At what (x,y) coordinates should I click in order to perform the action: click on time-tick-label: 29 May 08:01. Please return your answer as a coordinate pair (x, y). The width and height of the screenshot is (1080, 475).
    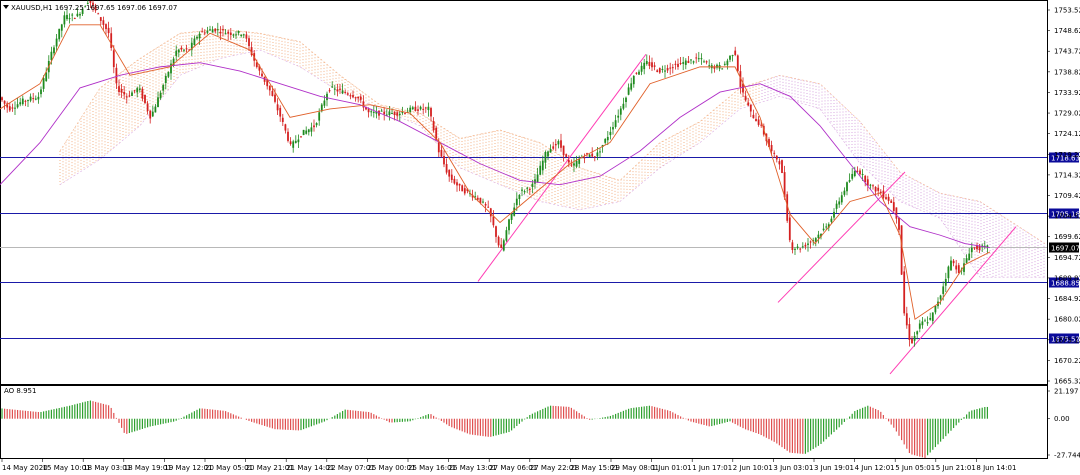
    Looking at the image, I should click on (635, 468).